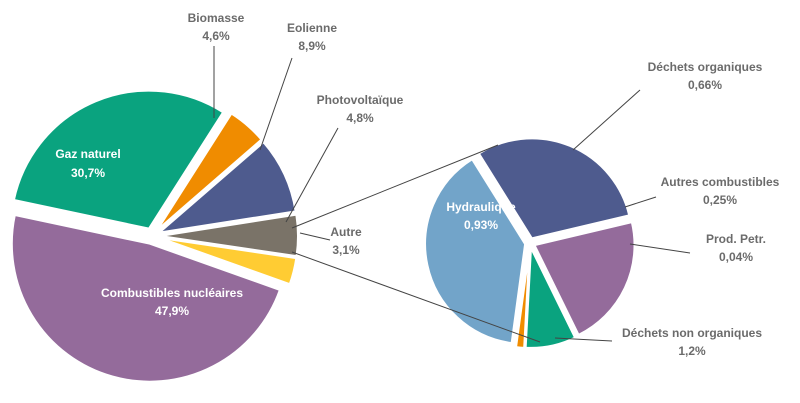 The height and width of the screenshot is (403, 800). Describe the element at coordinates (172, 293) in the screenshot. I see `main-label-combustibles-nucleaires: Combustibles nucléaires` at that location.